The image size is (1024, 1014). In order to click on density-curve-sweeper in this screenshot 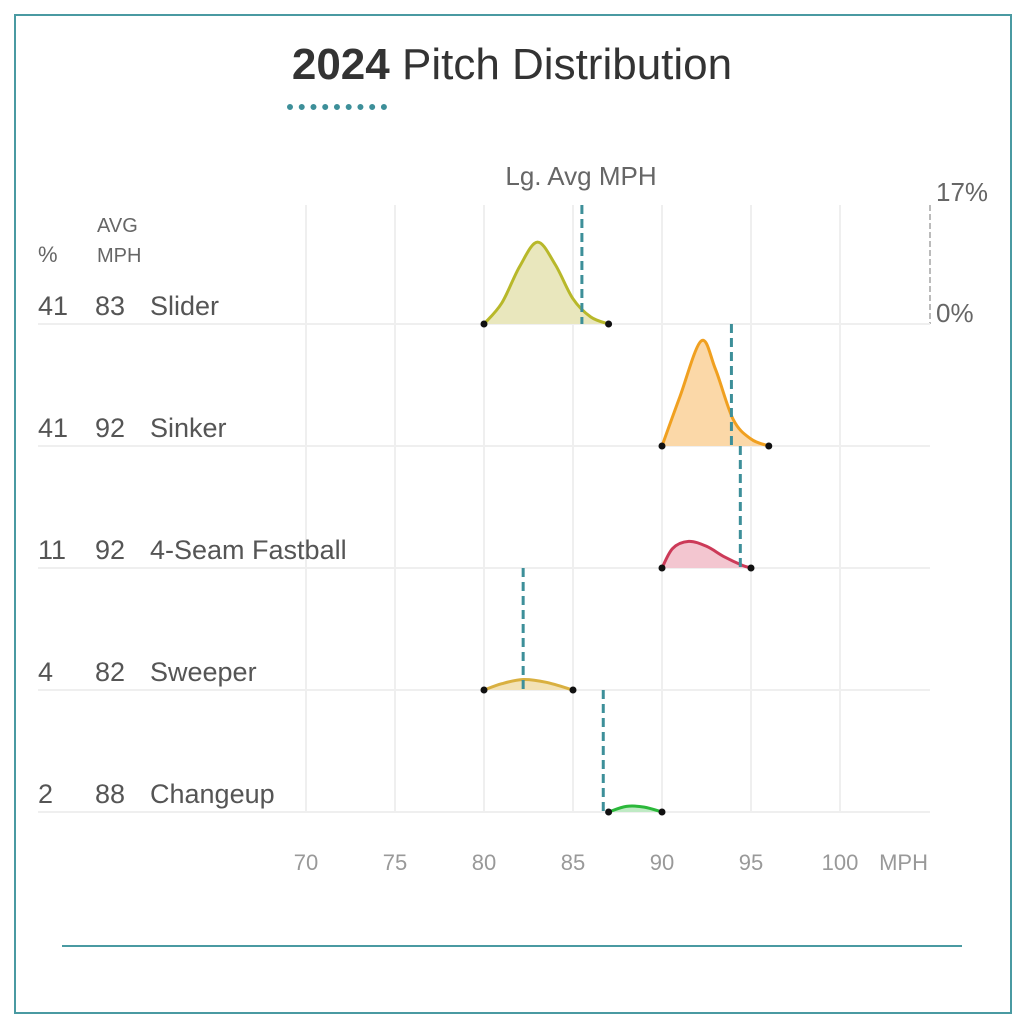, I will do `click(528, 684)`.